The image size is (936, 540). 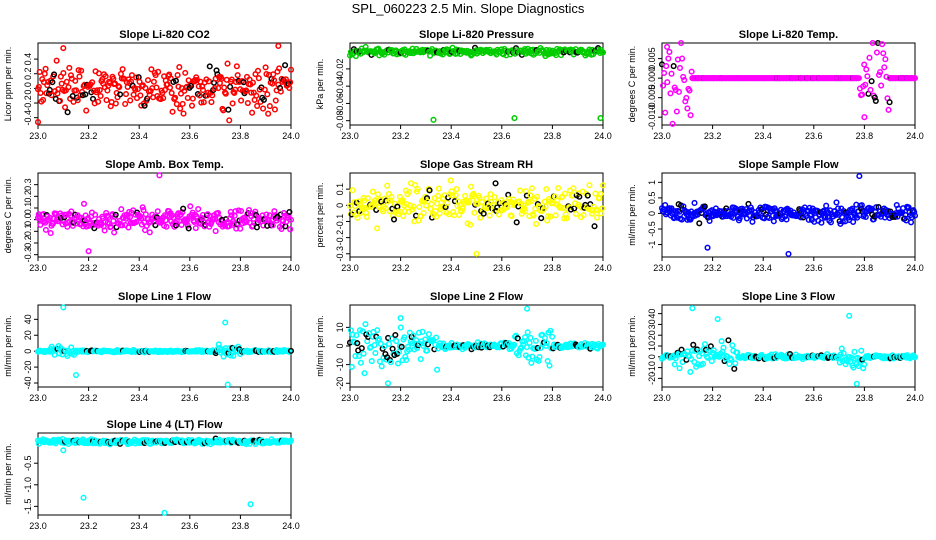 What do you see at coordinates (713, 268) in the screenshot?
I see `x-tick-label: 23.2` at bounding box center [713, 268].